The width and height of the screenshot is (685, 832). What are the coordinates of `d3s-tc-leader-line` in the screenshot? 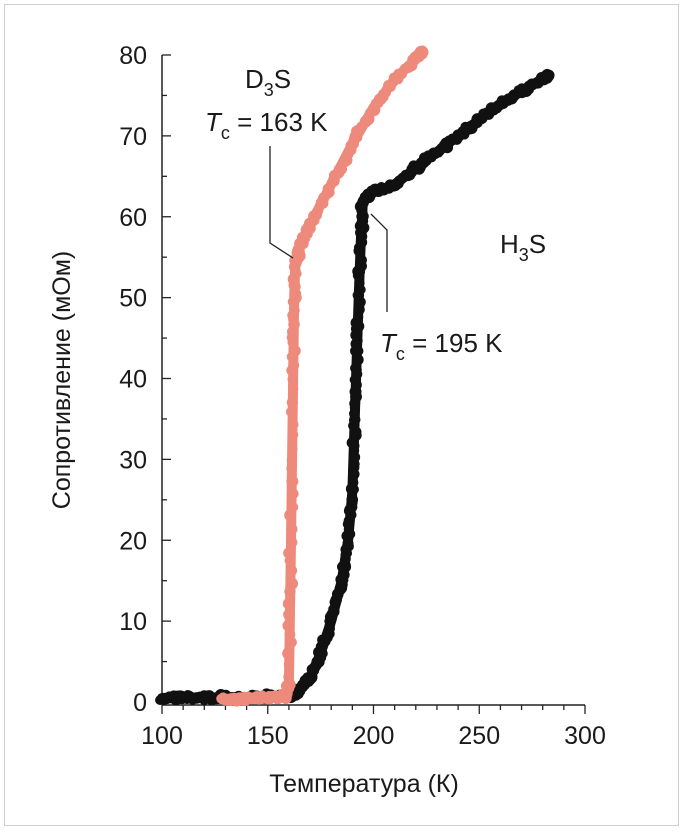 It's located at (281, 202).